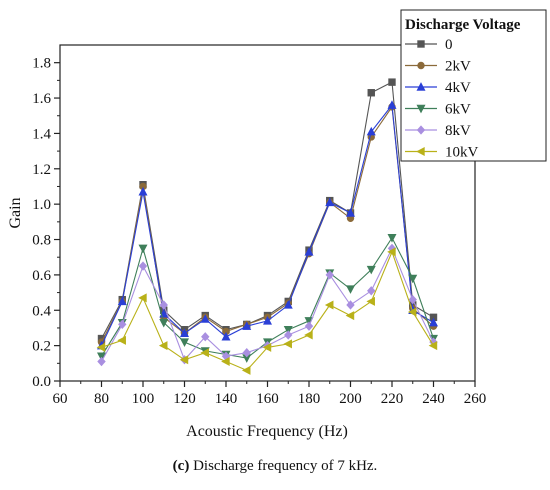 This screenshot has height=490, width=550. Describe the element at coordinates (46, 223) in the screenshot. I see `y-axis: 0.0 0.2 0.4 0.6 0.8 1.0 1.2 1.4 1.6 1.8` at that location.